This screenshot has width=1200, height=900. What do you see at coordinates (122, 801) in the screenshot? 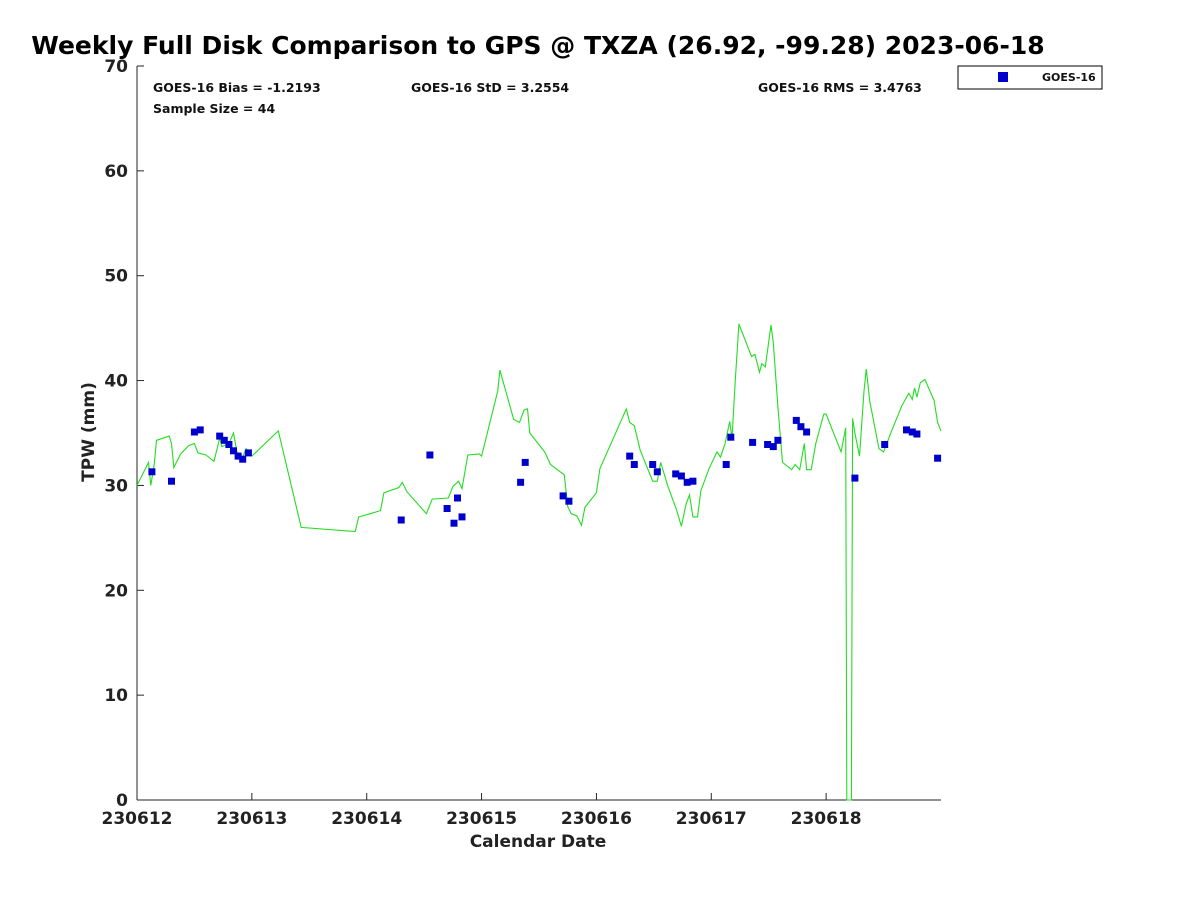
I see `y-tick-label: 0` at bounding box center [122, 801].